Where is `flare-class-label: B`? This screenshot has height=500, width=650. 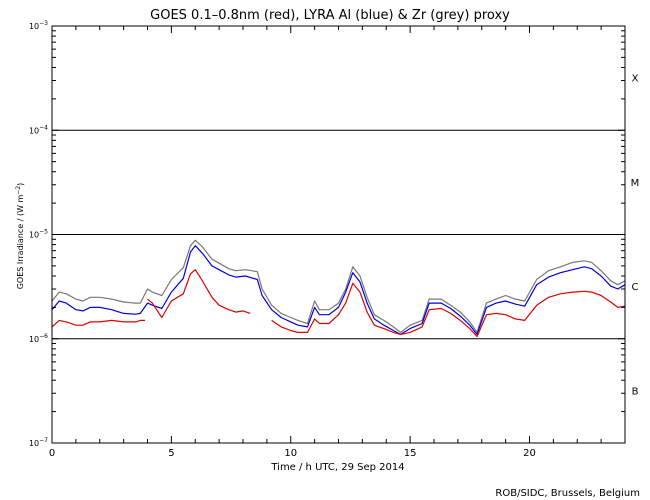
flare-class-label: B is located at coordinates (635, 391).